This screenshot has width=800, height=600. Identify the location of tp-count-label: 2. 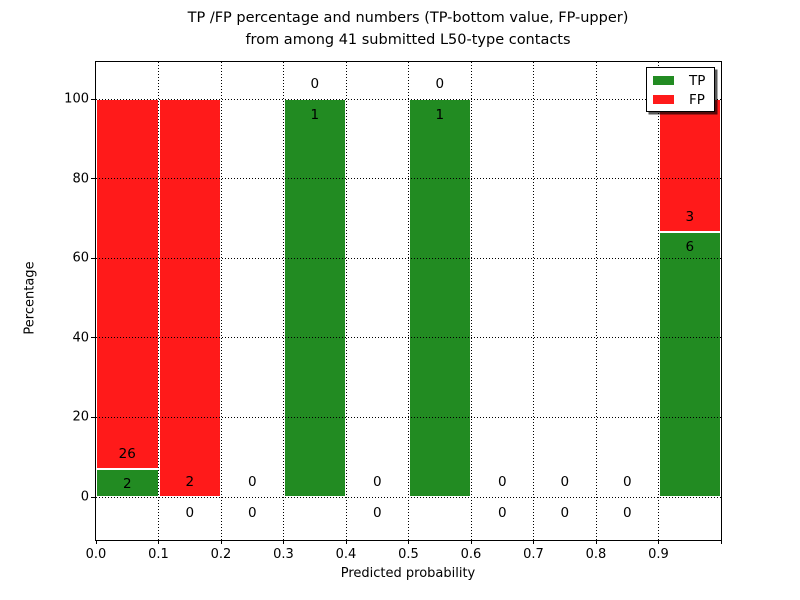
(127, 484).